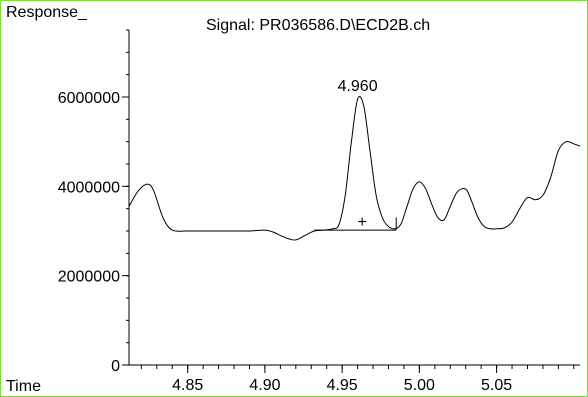 The image size is (588, 397). Describe the element at coordinates (89, 277) in the screenshot. I see `y-tick-label: 2000000` at that location.